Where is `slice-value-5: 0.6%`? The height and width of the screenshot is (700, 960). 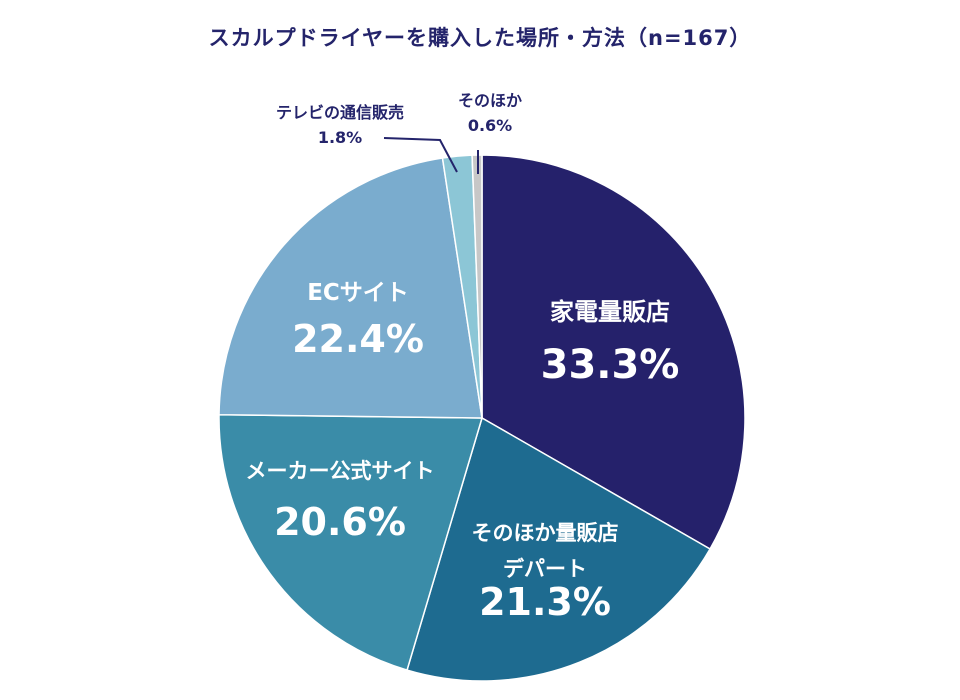
slice-value-5: 0.6% is located at coordinates (490, 125).